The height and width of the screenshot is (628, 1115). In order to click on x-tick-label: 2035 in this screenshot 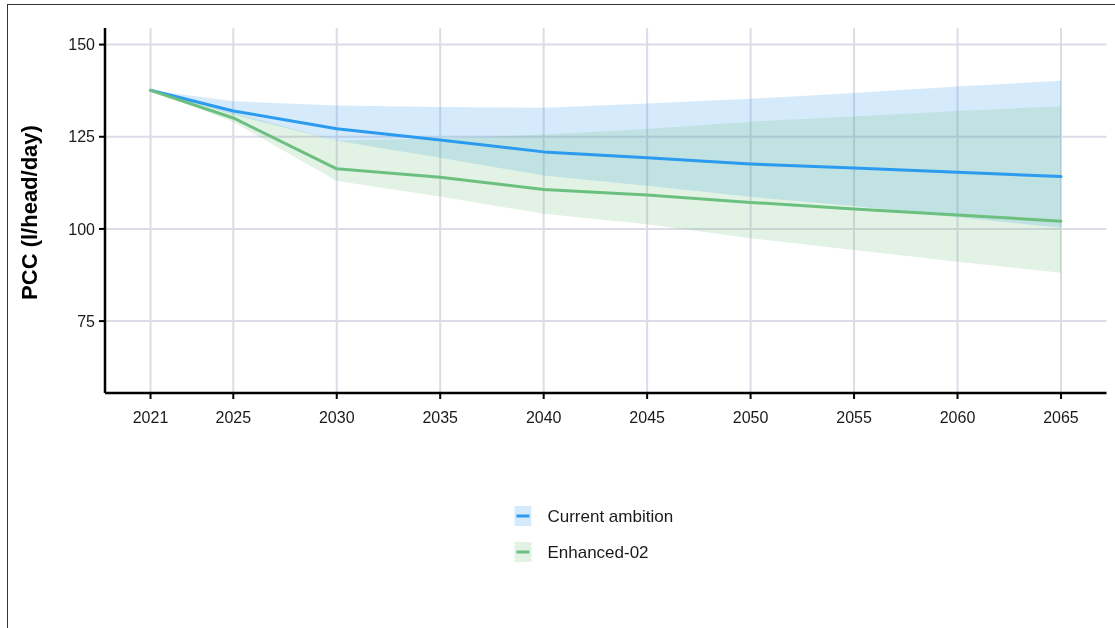, I will do `click(440, 417)`.